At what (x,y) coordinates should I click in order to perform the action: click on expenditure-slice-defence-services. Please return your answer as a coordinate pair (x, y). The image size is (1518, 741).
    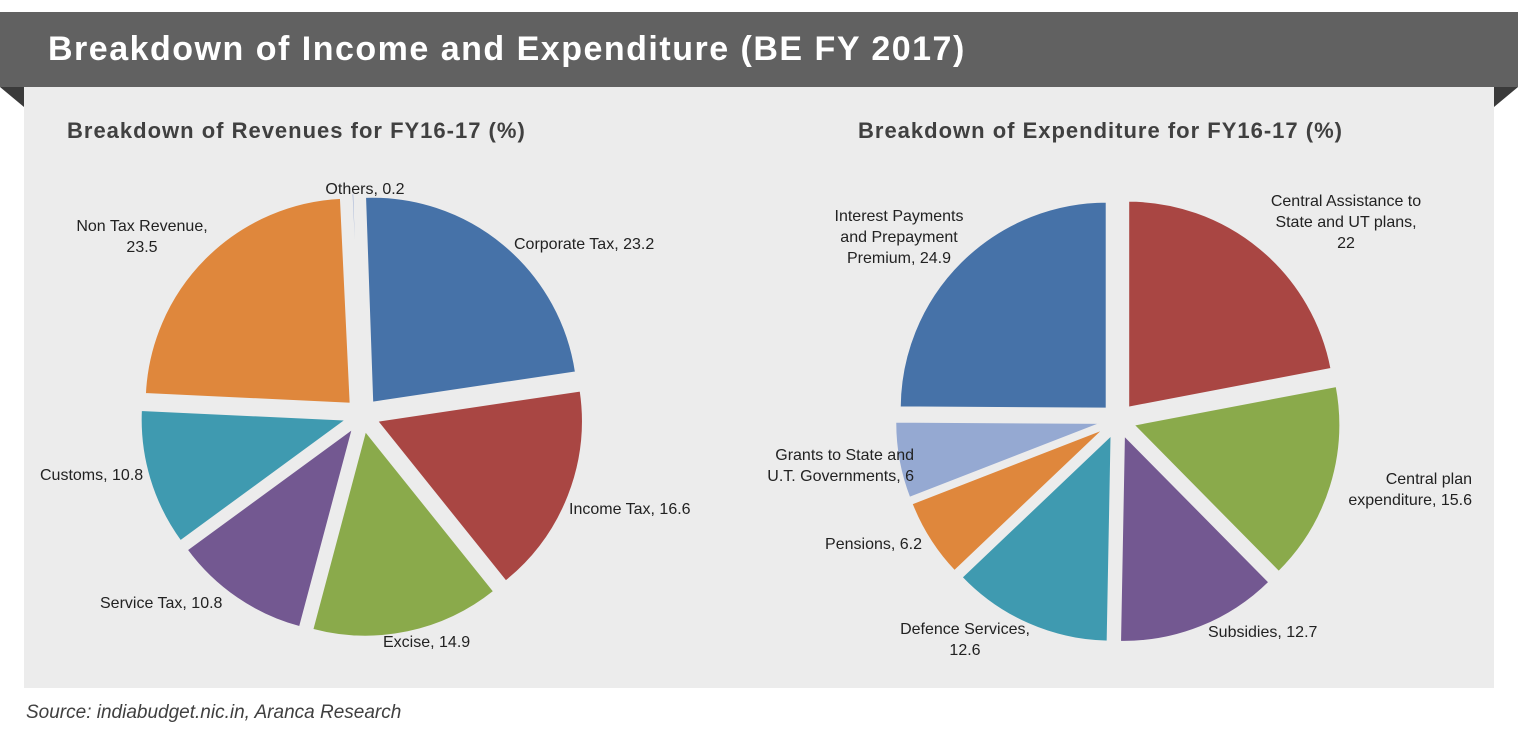
    Looking at the image, I should click on (1036, 537).